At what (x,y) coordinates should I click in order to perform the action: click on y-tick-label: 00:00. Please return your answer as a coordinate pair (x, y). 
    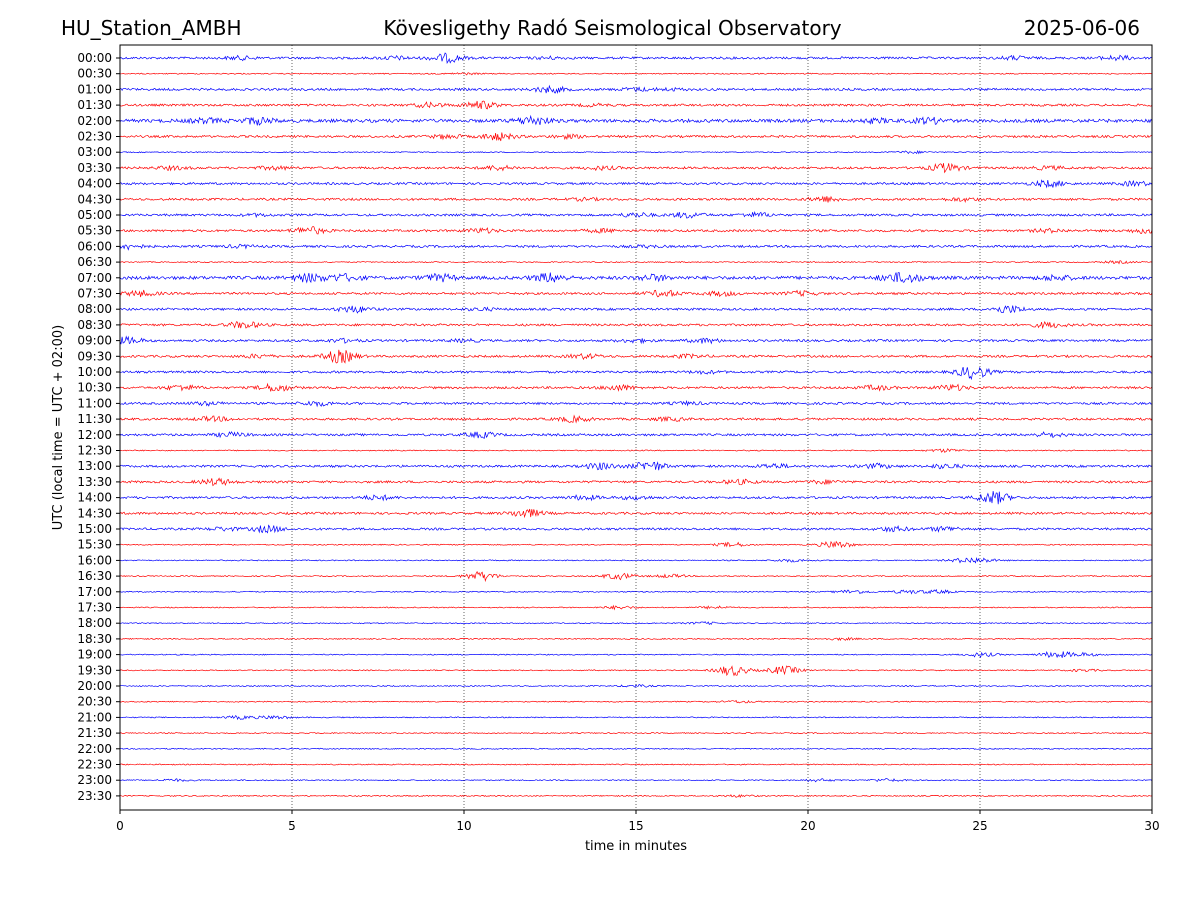
    Looking at the image, I should click on (94, 58).